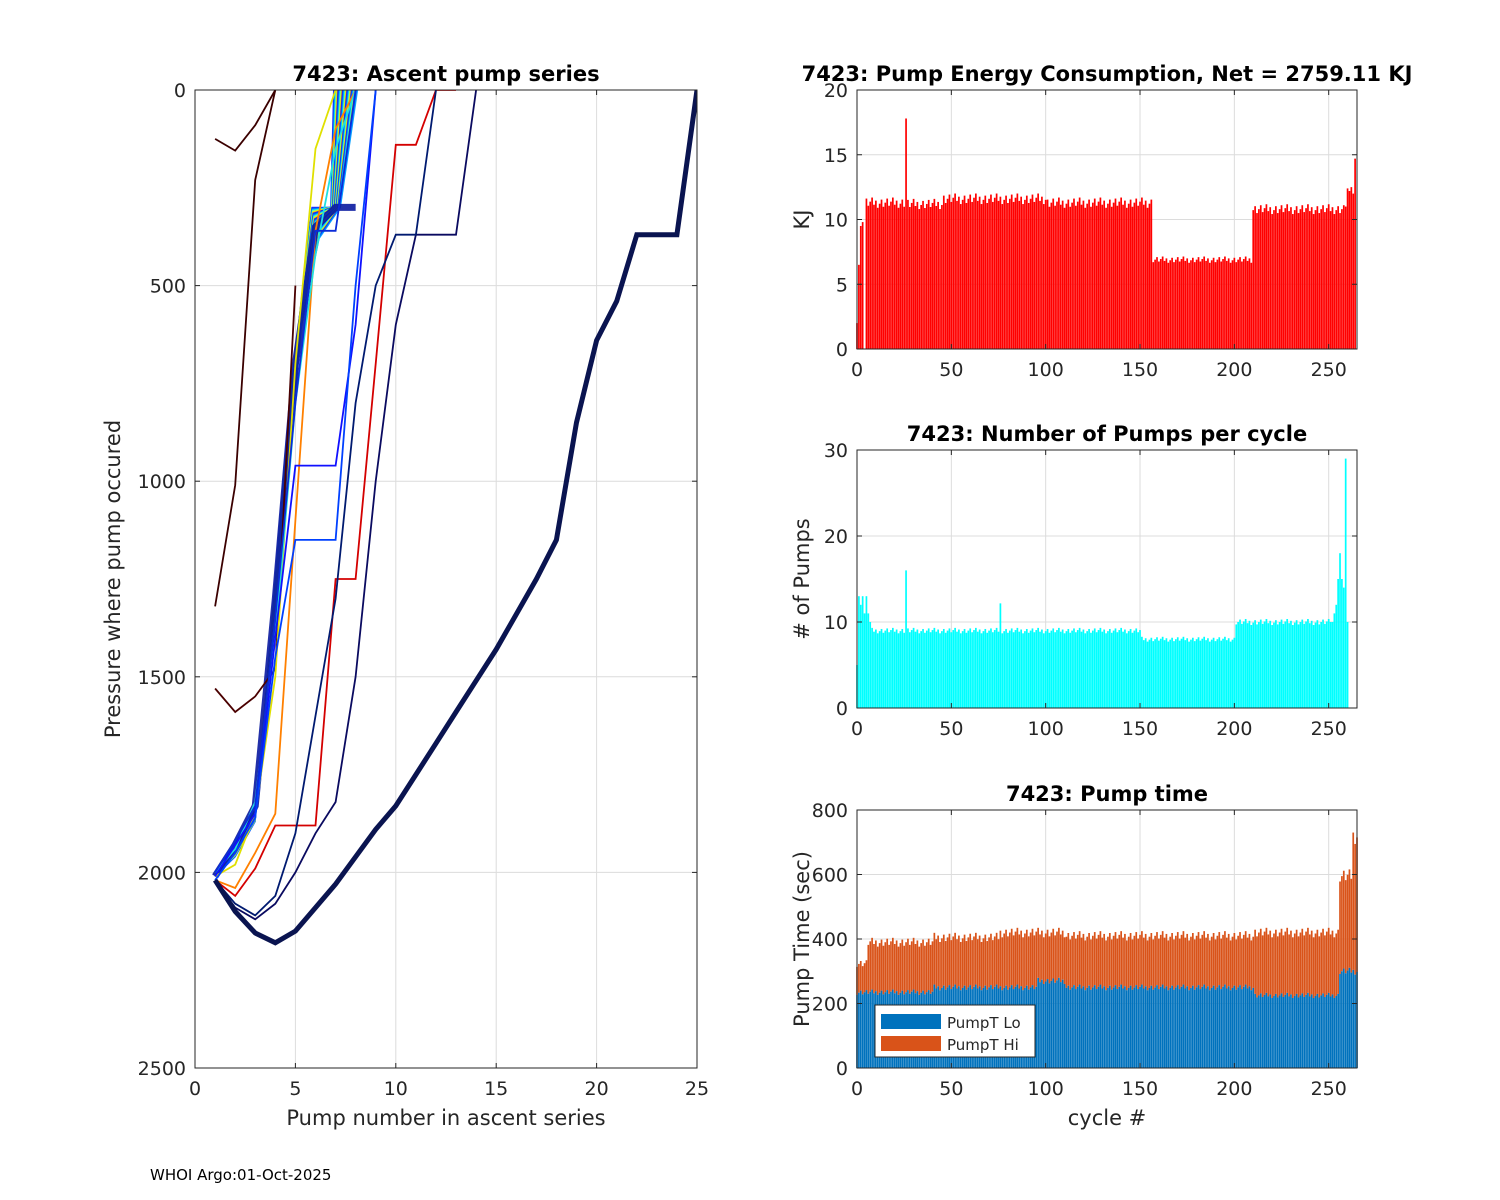 This screenshot has width=1500, height=1200. I want to click on pumps-ylabel: # of Pumps, so click(802, 579).